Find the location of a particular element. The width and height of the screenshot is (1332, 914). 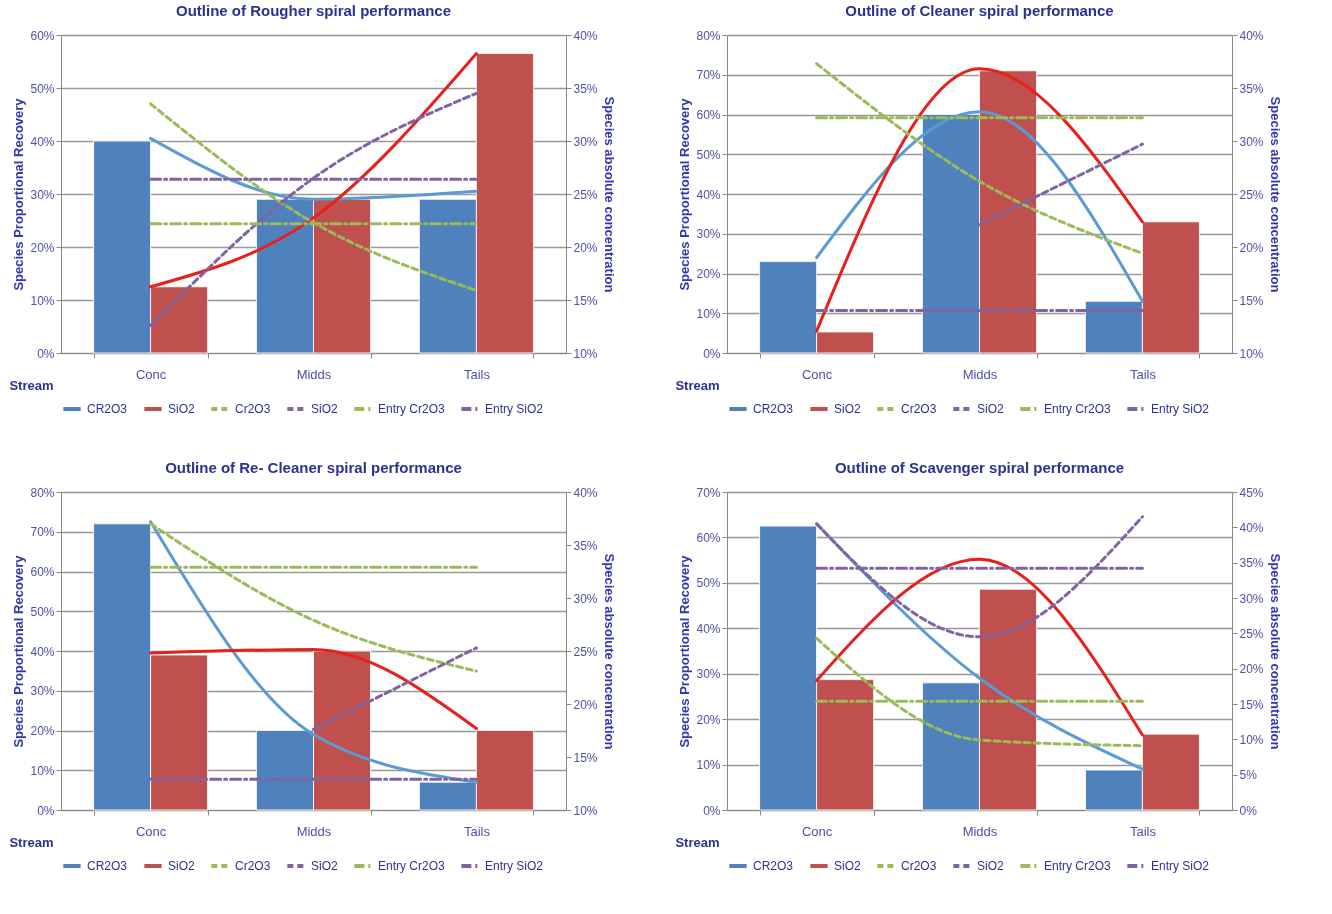

chart-title: Outline of Re- Cleaner spiral performance is located at coordinates (313, 467).